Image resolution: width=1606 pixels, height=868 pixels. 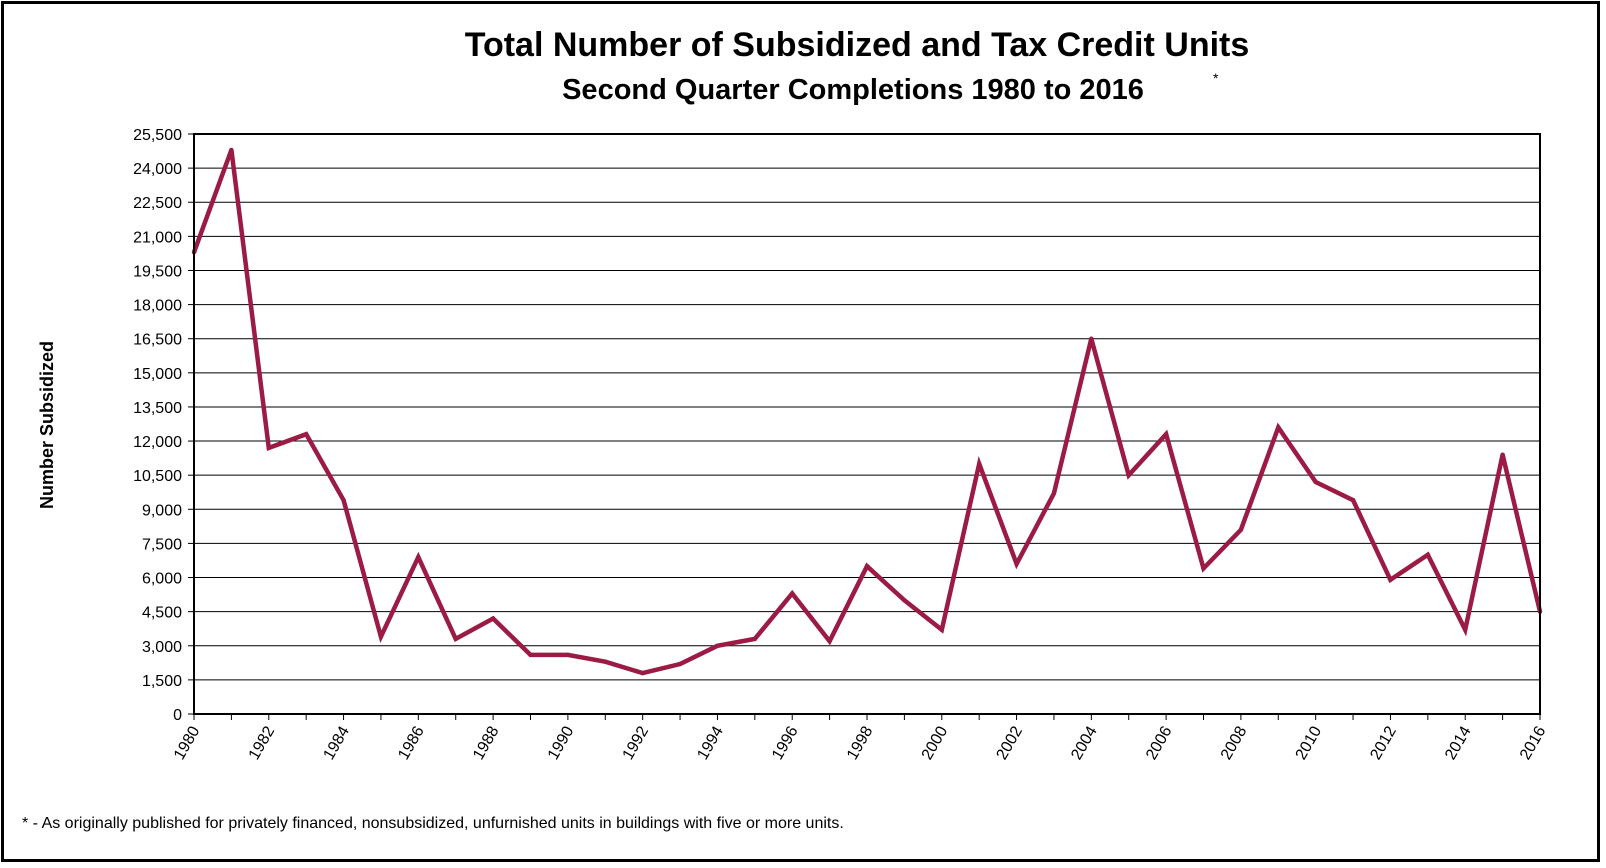 What do you see at coordinates (157, 237) in the screenshot?
I see `y-tick-label: 21,000` at bounding box center [157, 237].